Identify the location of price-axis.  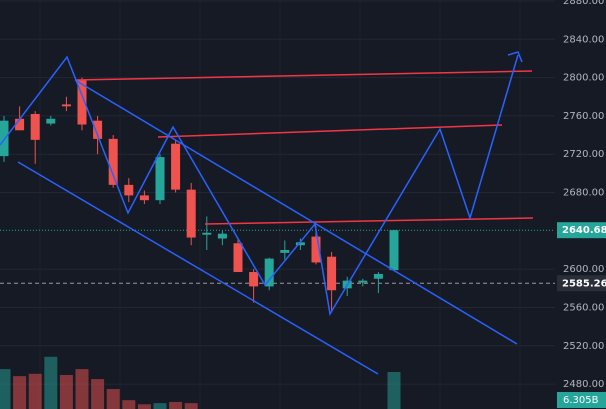
(580, 204).